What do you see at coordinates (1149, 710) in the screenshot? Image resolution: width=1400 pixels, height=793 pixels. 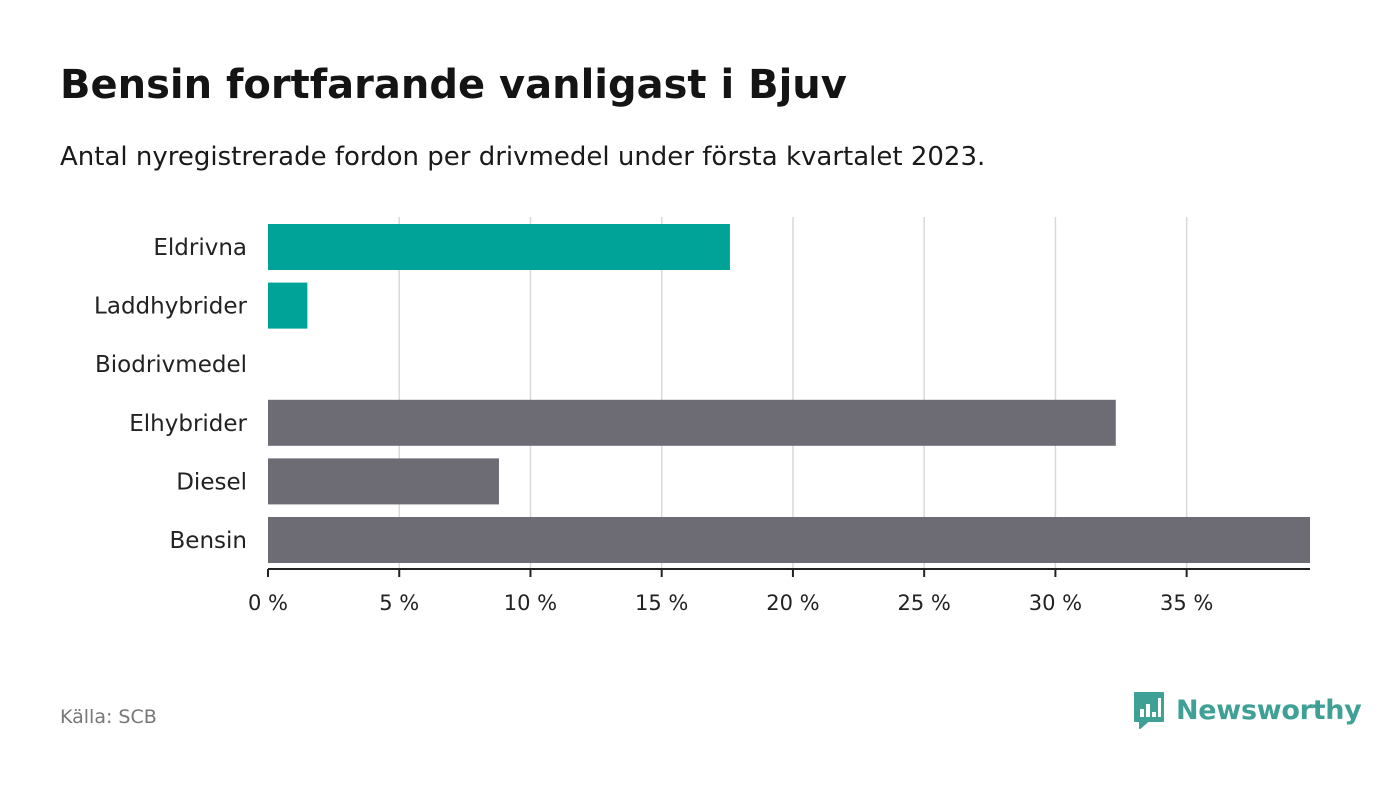 I see `newsworthy-logo-icon` at bounding box center [1149, 710].